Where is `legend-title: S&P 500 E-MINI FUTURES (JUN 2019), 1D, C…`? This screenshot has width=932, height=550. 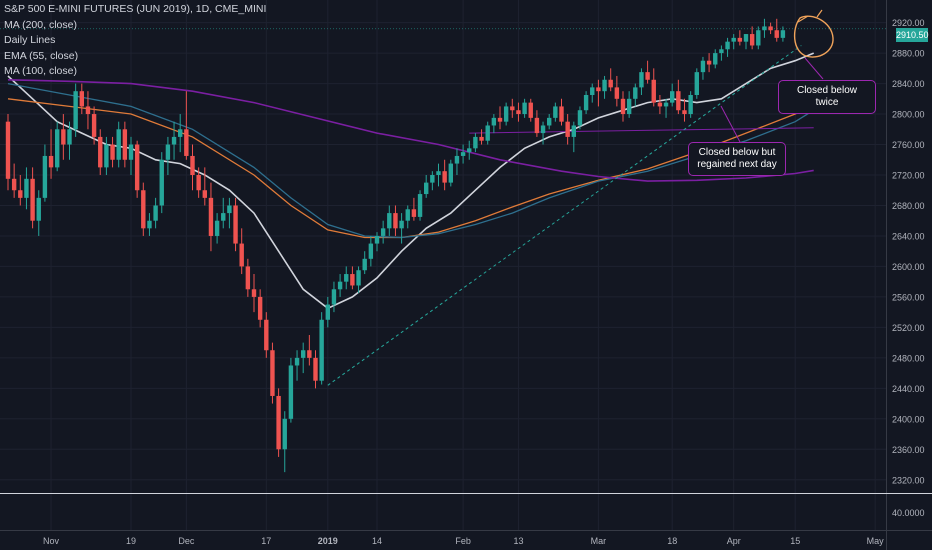 legend-title: S&P 500 E-MINI FUTURES (JUN 2019), 1D, C… is located at coordinates (135, 9).